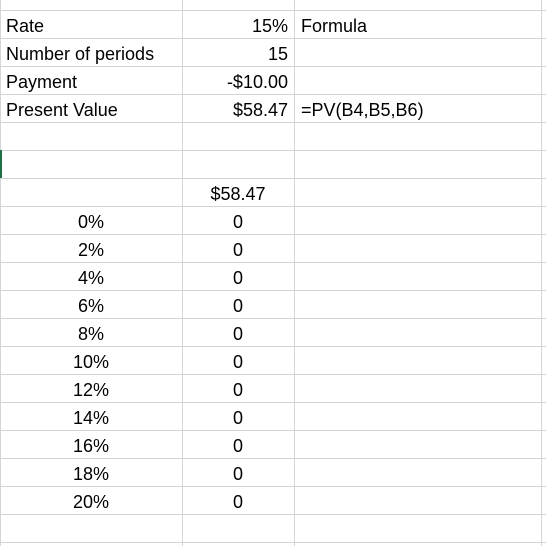  What do you see at coordinates (91, 418) in the screenshot?
I see `table-row-rate: 14%` at bounding box center [91, 418].